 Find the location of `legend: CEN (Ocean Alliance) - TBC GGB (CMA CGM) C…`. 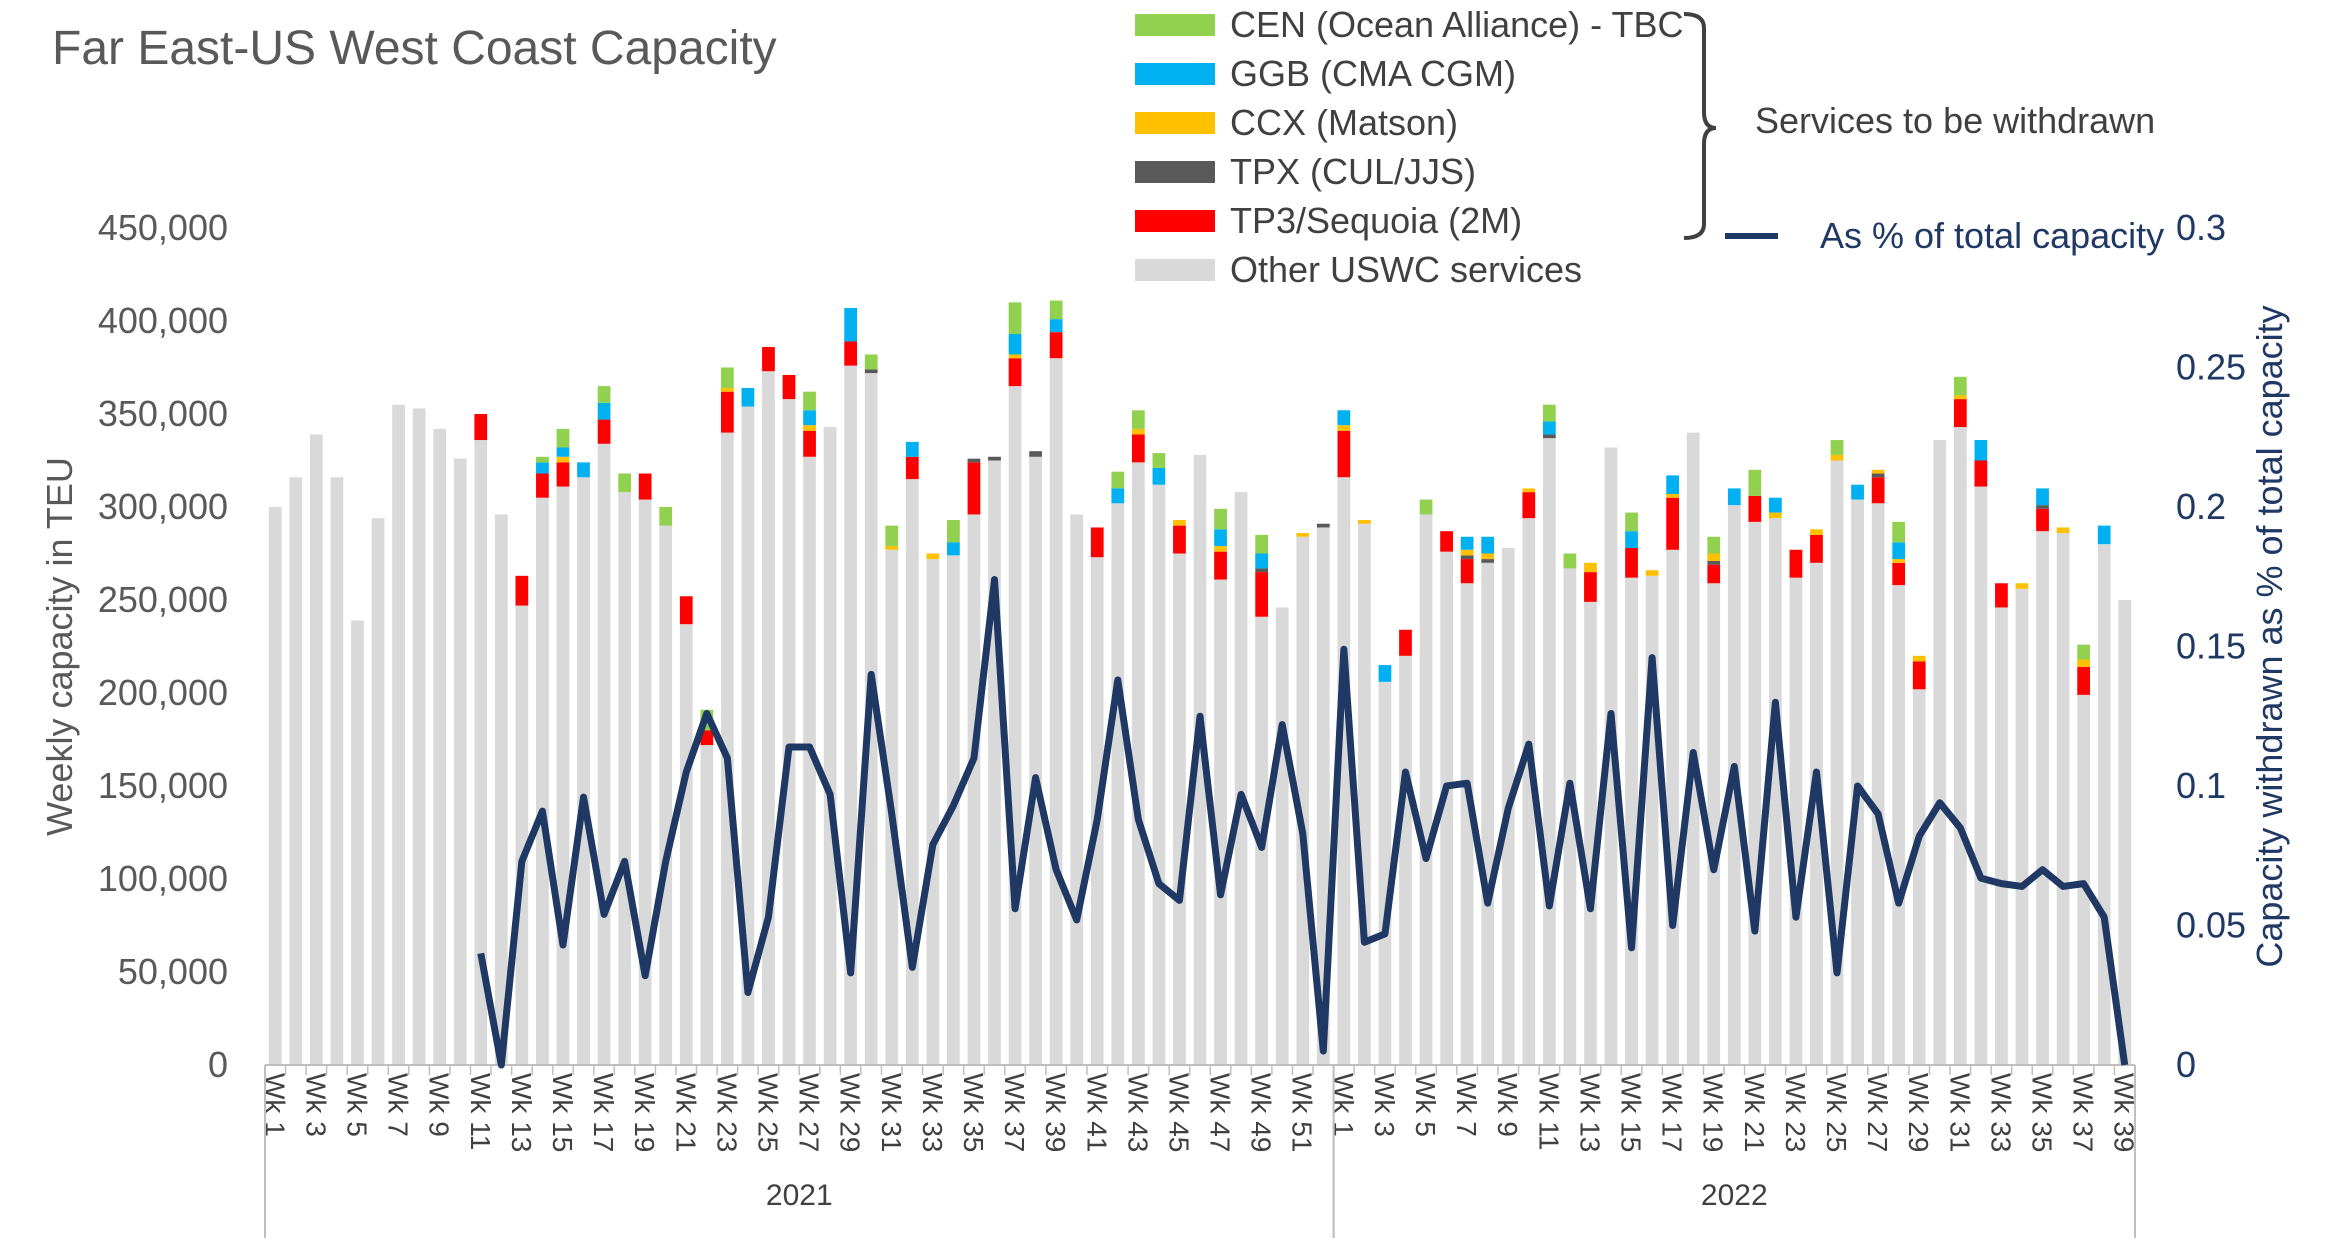

legend: CEN (Ocean Alliance) - TBC GGB (CMA CGM) C… is located at coordinates (1409, 147).